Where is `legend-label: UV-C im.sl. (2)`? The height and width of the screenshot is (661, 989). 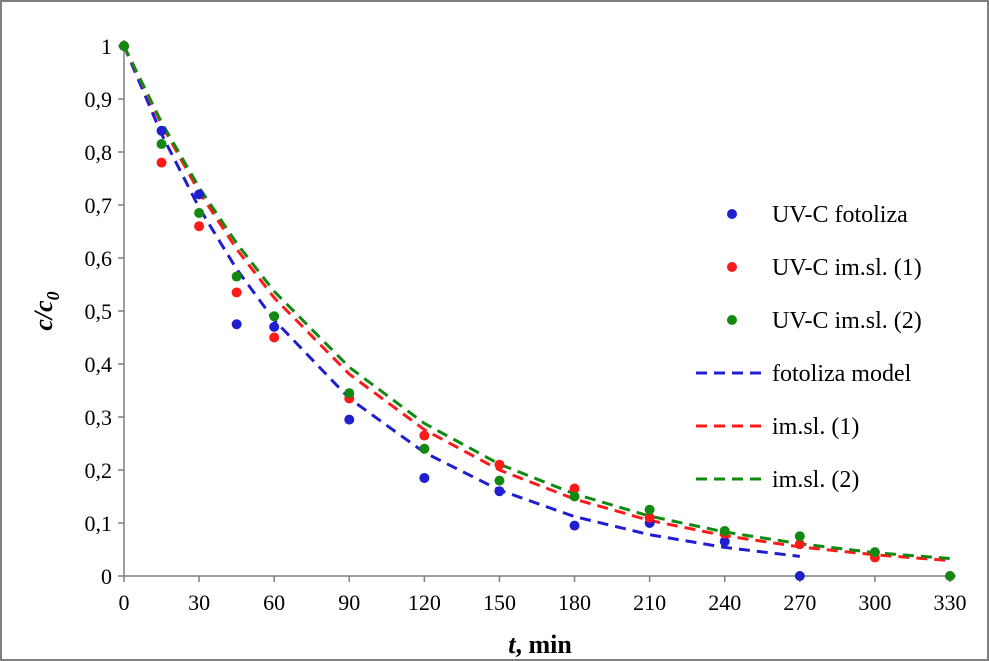
legend-label: UV-C im.sl. (2) is located at coordinates (847, 321).